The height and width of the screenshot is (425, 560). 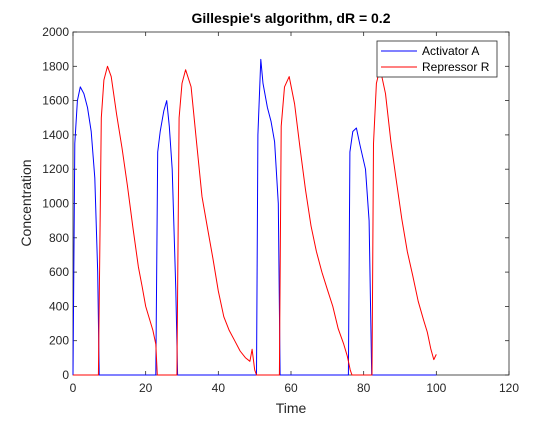 What do you see at coordinates (509, 388) in the screenshot?
I see `x-tick-label: 120` at bounding box center [509, 388].